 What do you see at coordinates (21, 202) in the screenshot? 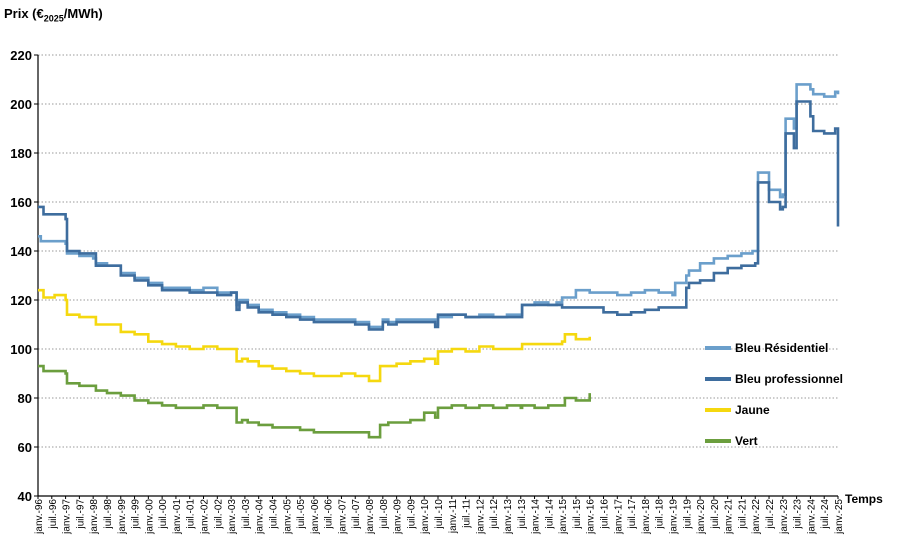
I see `y-tick-label: 160` at bounding box center [21, 202].